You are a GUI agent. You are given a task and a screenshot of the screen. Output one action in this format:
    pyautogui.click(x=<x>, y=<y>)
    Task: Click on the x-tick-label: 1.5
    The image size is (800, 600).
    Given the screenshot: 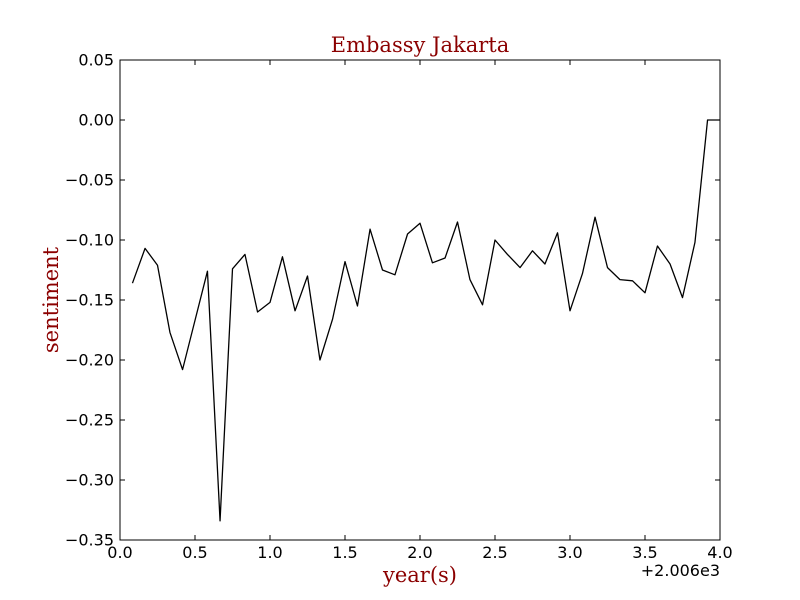 What is the action you would take?
    pyautogui.click(x=344, y=552)
    